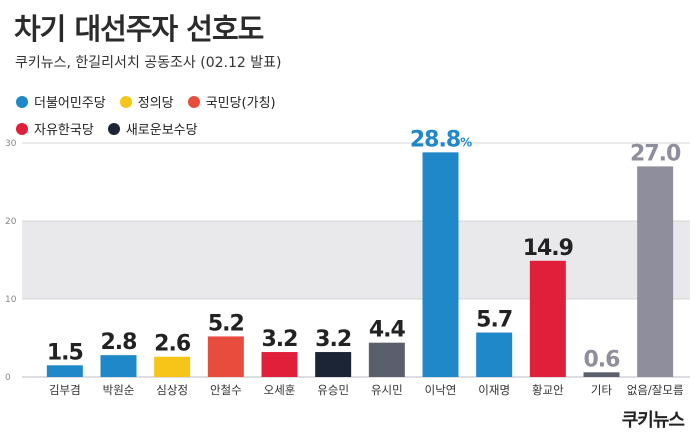 The image size is (700, 440). I want to click on legend-item: 새로운보수당, so click(152, 128).